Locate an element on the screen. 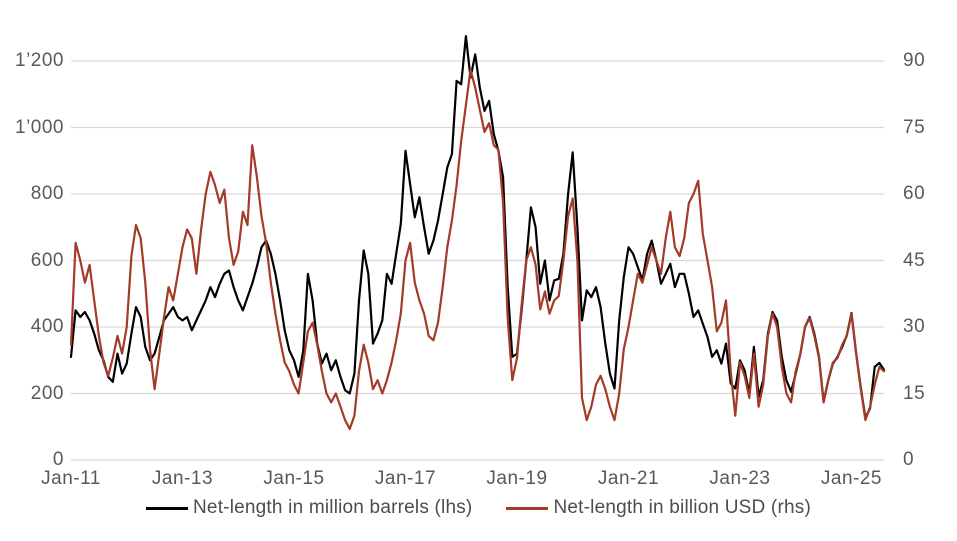 The height and width of the screenshot is (541, 957). left-axis-tick-label: 400 is located at coordinates (47, 326).